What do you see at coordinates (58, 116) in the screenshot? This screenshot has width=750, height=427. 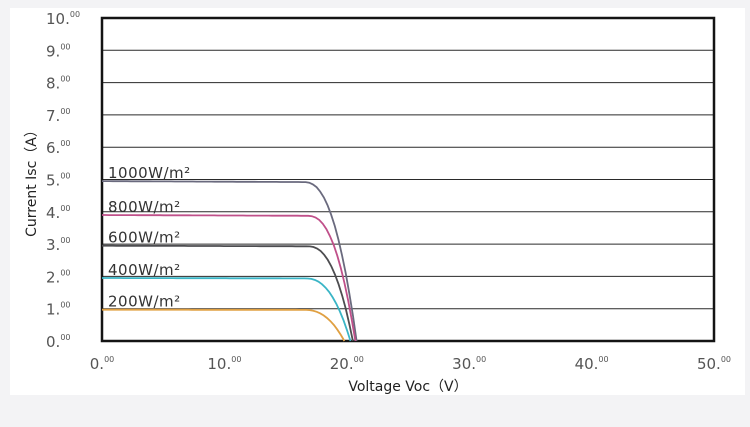 I see `y-tick-label: 7.00` at bounding box center [58, 116].